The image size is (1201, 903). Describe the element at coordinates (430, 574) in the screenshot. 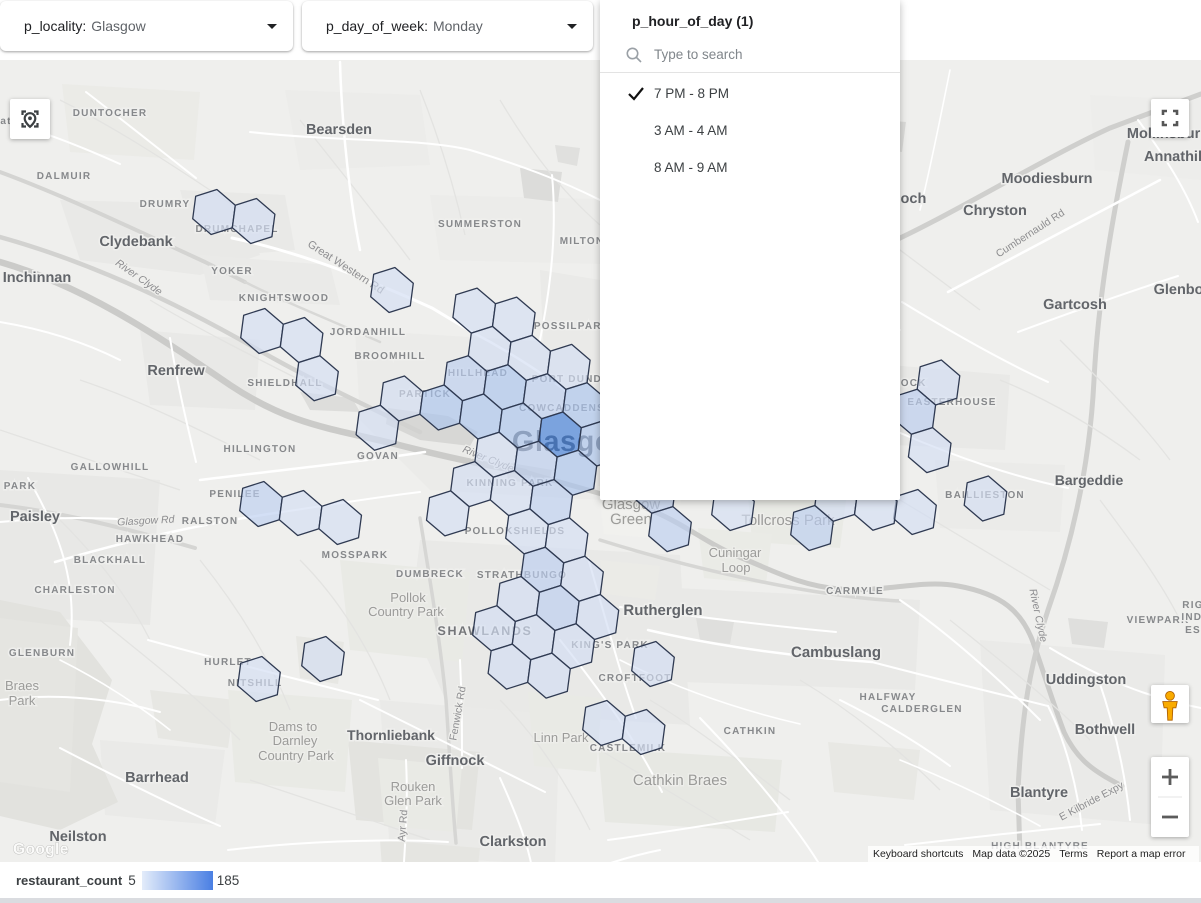

I see `svg-text: DUMBRECK` at that location.